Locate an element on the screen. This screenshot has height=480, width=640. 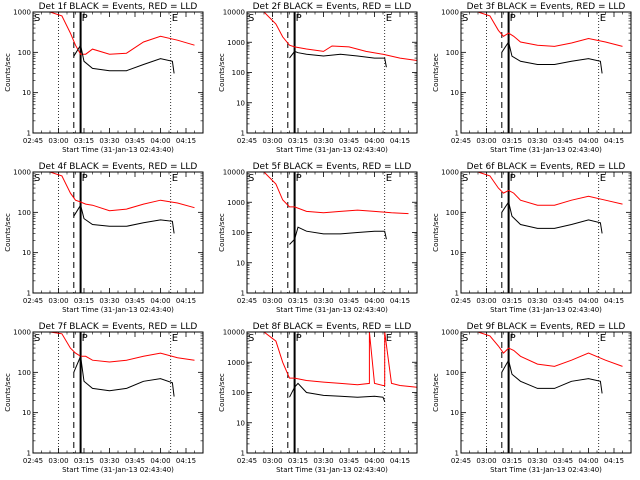
panel-title: Det 1f BLACK = Events, RED = LLD is located at coordinates (118, 7).